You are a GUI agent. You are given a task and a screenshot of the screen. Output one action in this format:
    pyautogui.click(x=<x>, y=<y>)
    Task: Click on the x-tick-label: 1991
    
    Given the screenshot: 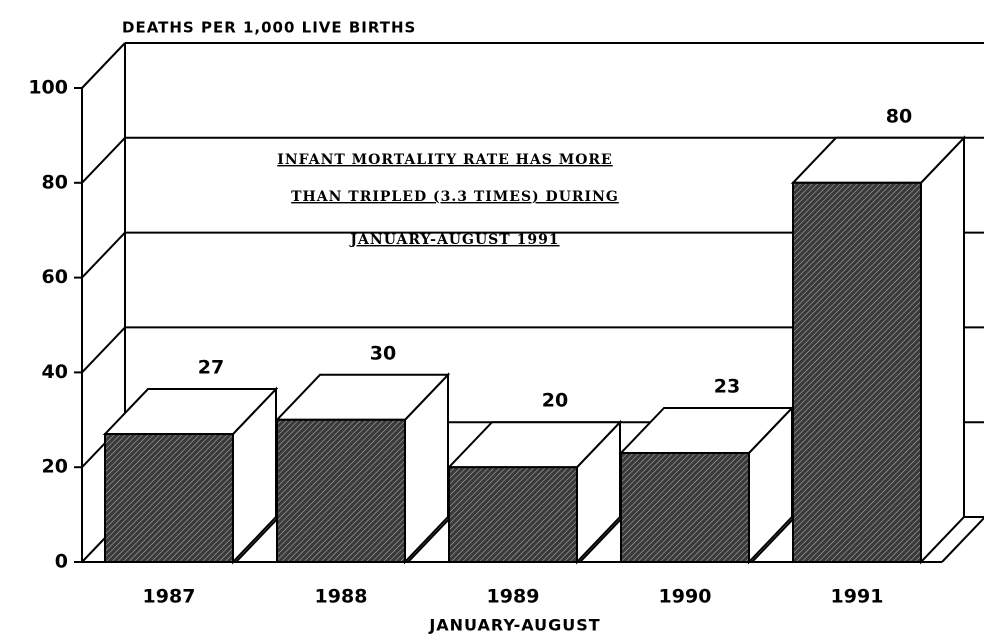 What is the action you would take?
    pyautogui.click(x=857, y=597)
    